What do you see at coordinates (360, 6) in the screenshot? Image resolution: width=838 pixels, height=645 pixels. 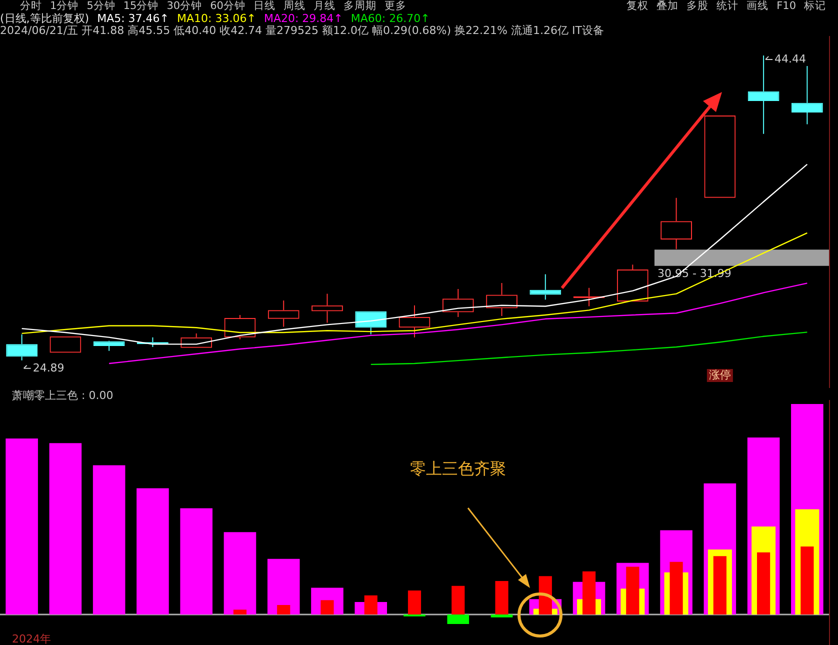 I see `text: 多周期` at bounding box center [360, 6].